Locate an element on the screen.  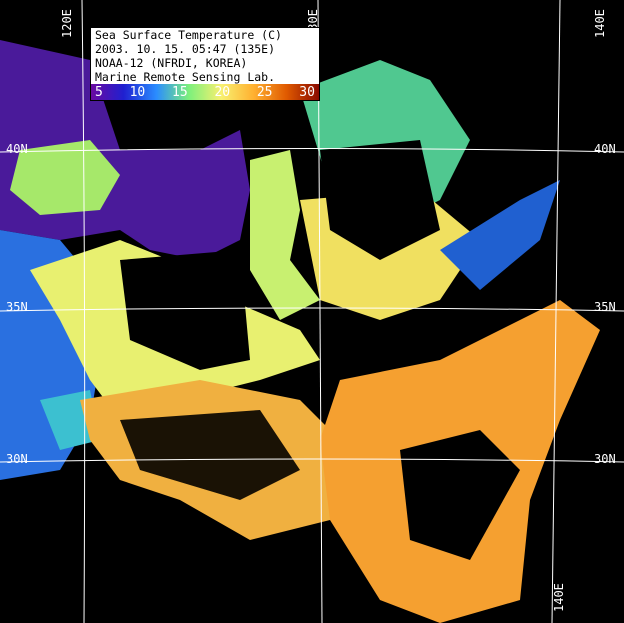
parallel-40n is located at coordinates (312, 150).